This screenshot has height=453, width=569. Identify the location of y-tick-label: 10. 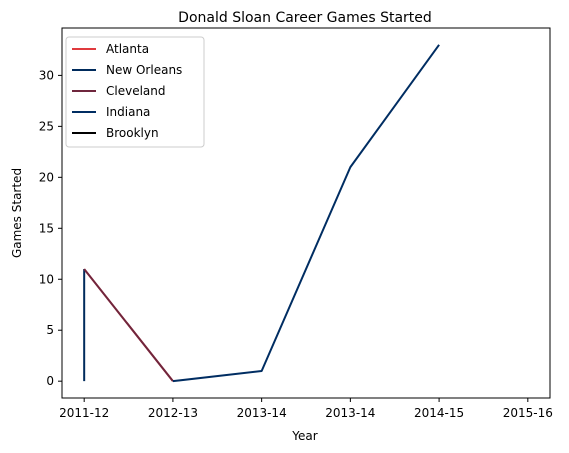
(46, 279).